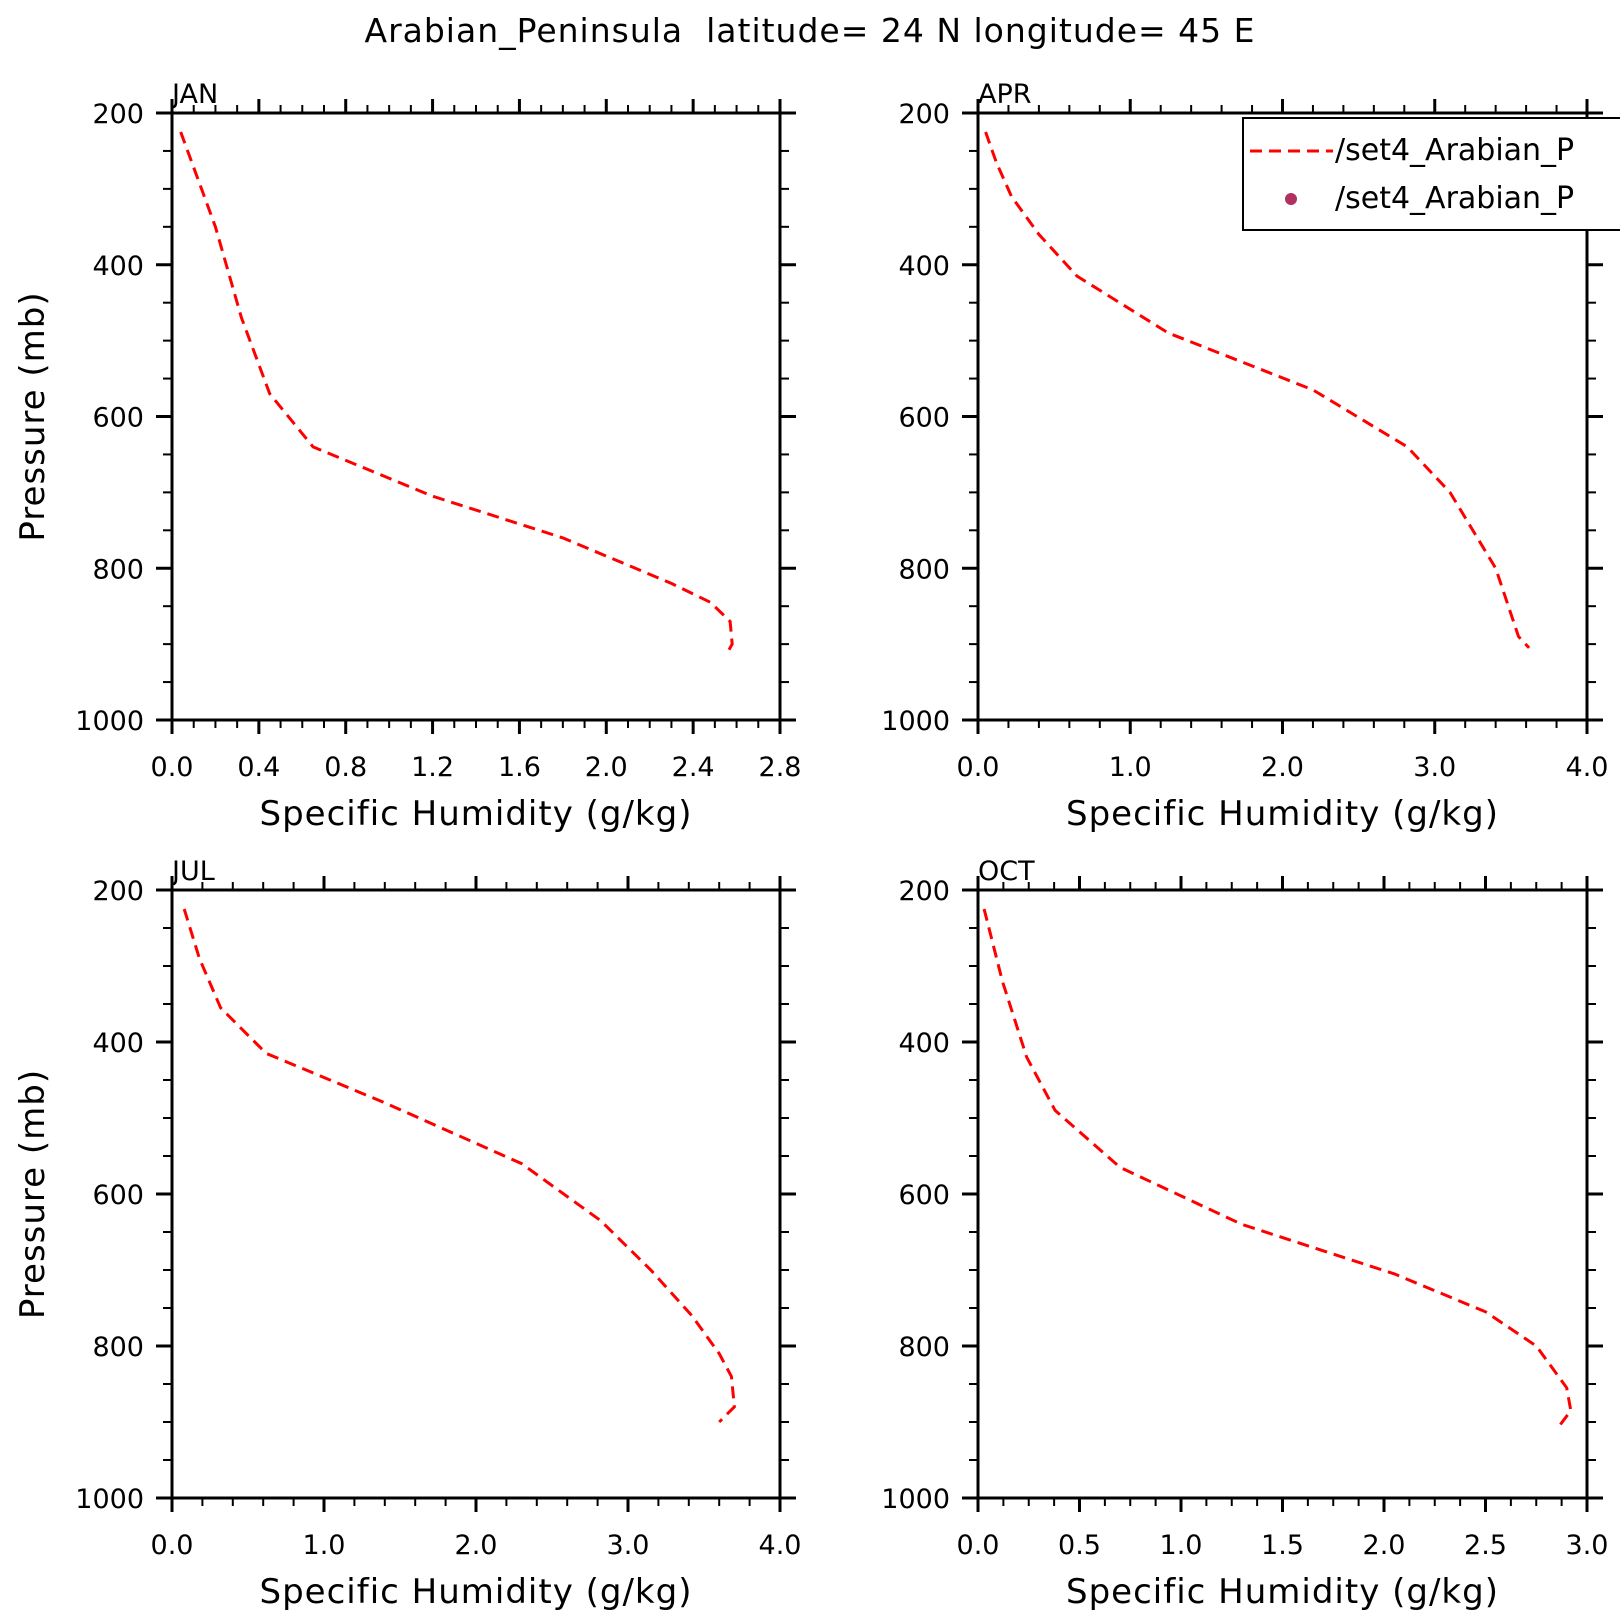 The height and width of the screenshot is (1620, 1620). Describe the element at coordinates (258, 767) in the screenshot. I see `x-tick-label: 0.4` at that location.